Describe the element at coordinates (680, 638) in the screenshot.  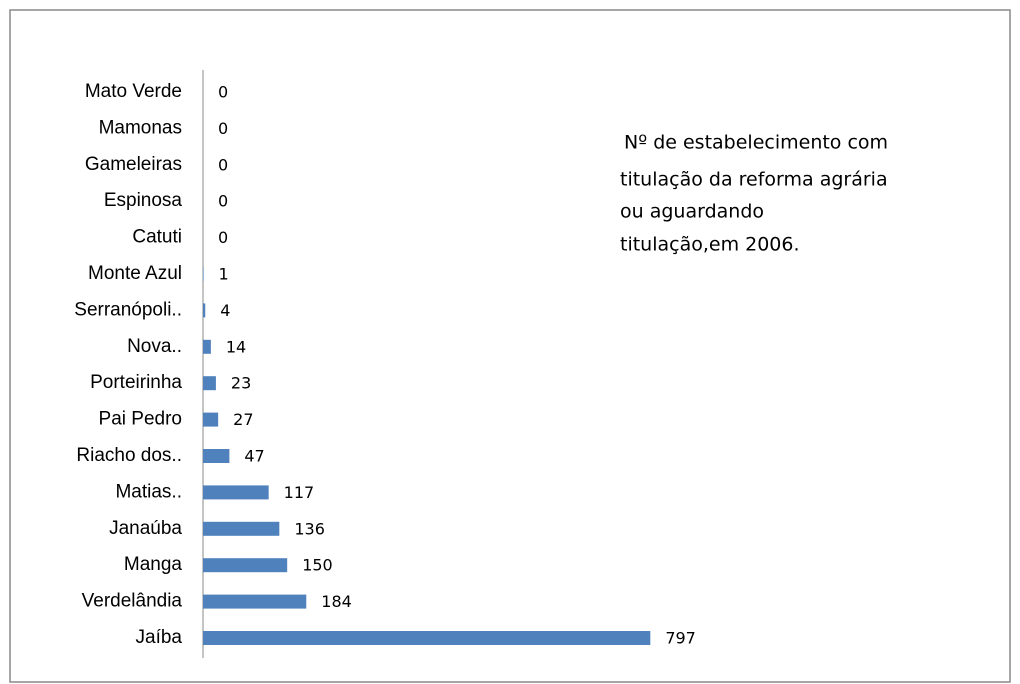
I see `value-label: 797` at that location.